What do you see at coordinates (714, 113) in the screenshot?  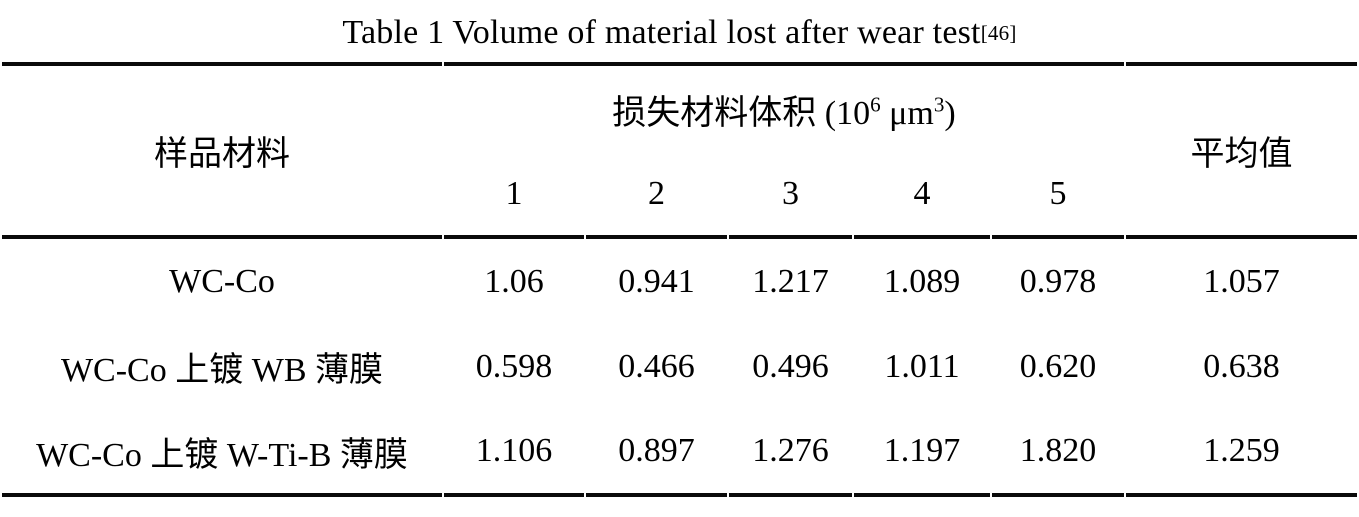 I see `volume-header-label: 损失材料体积` at bounding box center [714, 113].